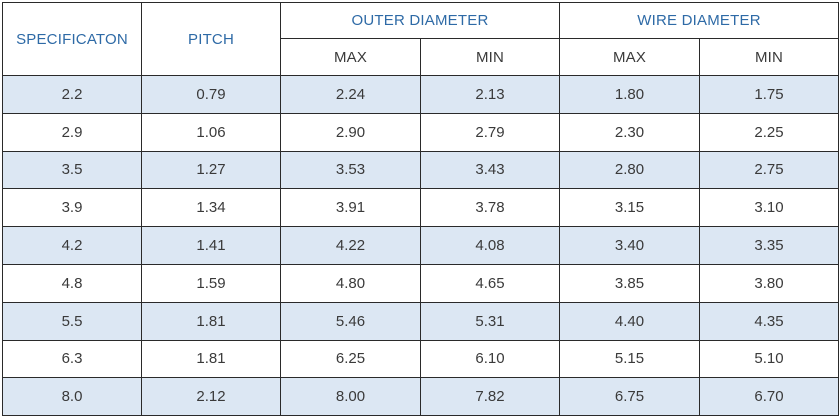 This screenshot has width=840, height=418. Describe the element at coordinates (350, 132) in the screenshot. I see `cell-outer-max: 2.90` at that location.